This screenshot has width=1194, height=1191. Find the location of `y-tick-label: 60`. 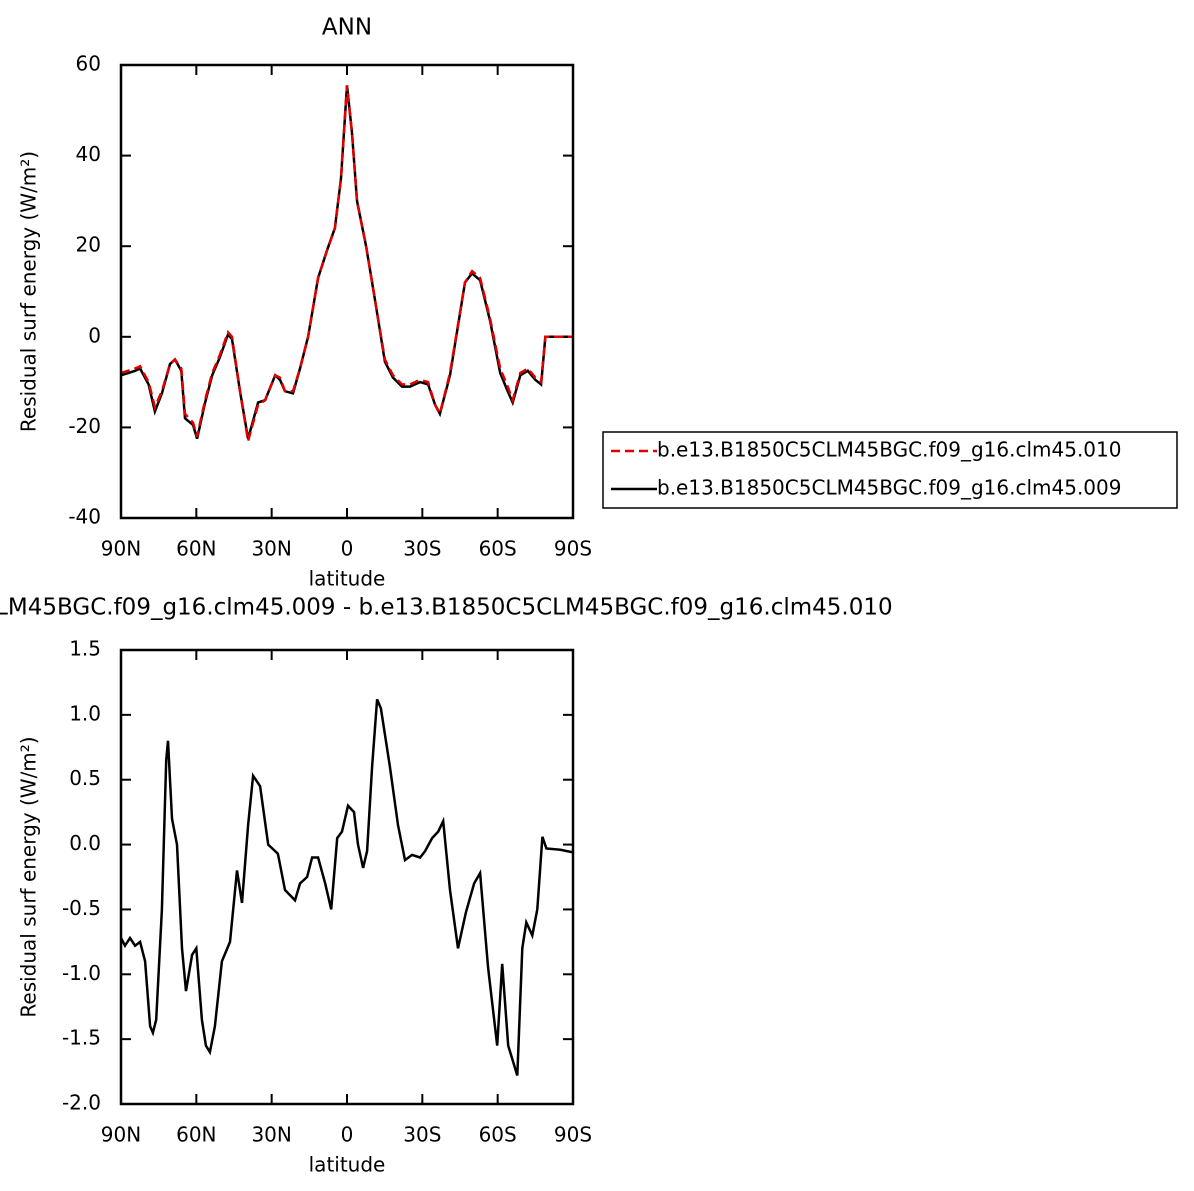

y-tick-label: 60 is located at coordinates (88, 64).